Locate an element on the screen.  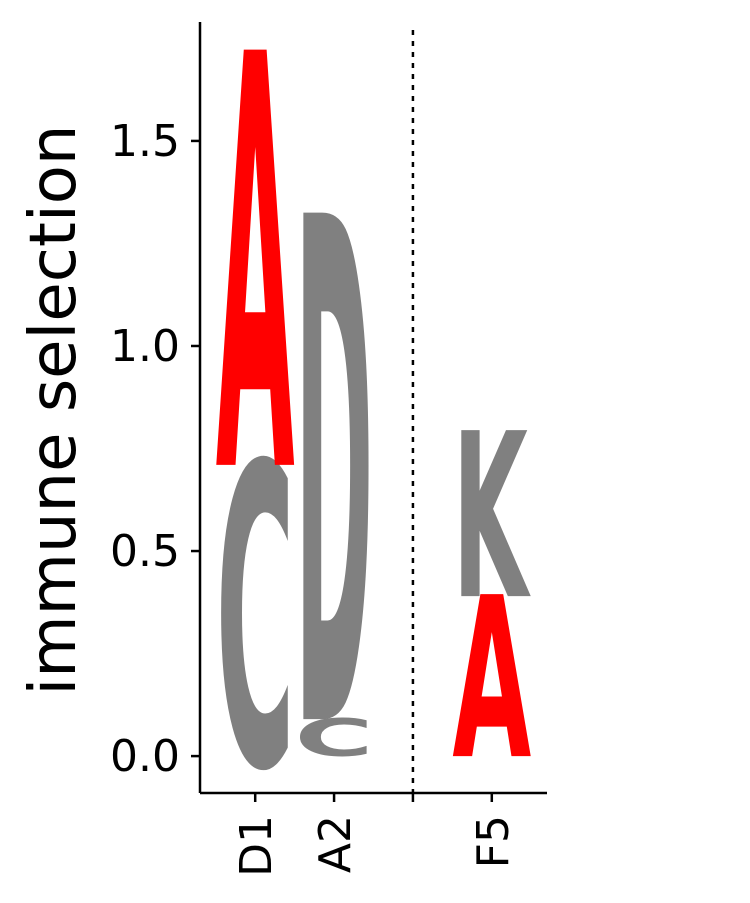
y-tick-label: 1.5 is located at coordinates (145, 141).